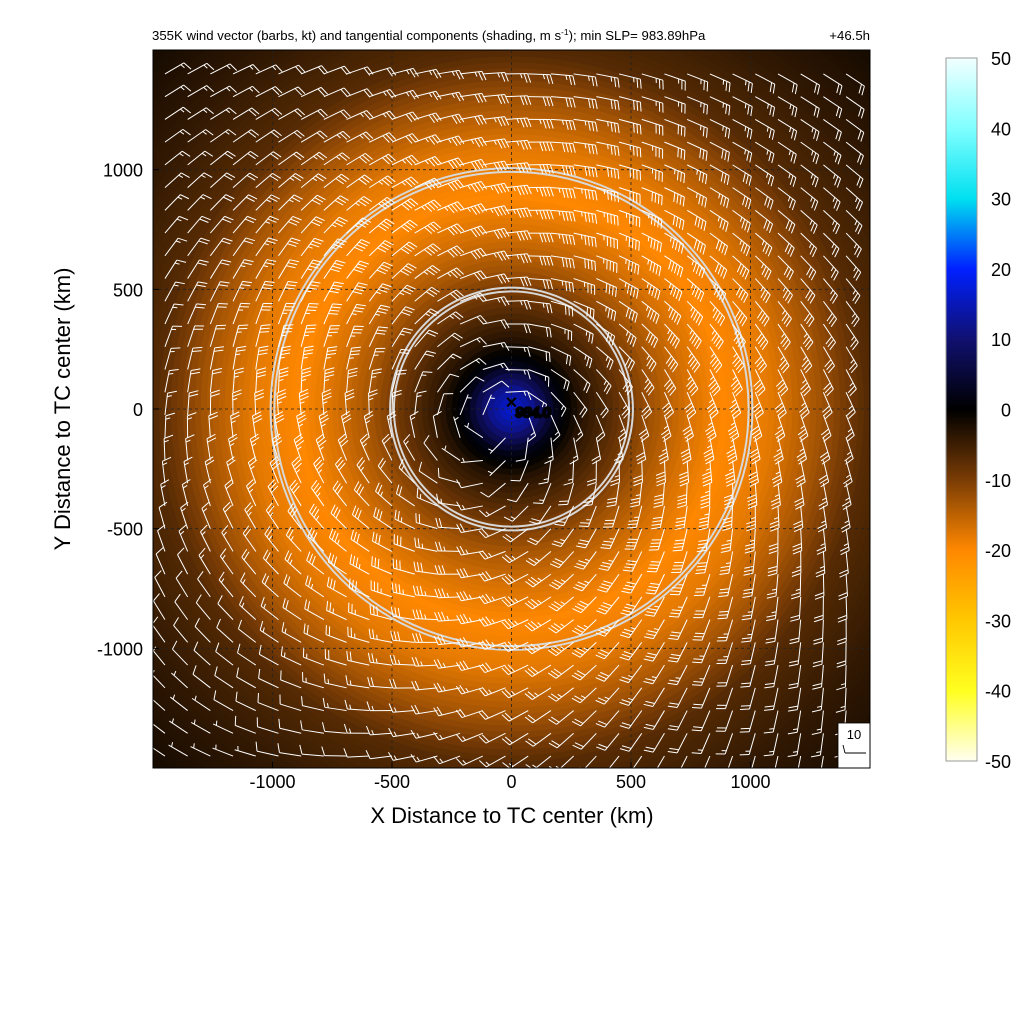 Image resolution: width=1024 pixels, height=1024 pixels. What do you see at coordinates (511, 815) in the screenshot?
I see `x-axis-label: X Distance to TC center (km)` at bounding box center [511, 815].